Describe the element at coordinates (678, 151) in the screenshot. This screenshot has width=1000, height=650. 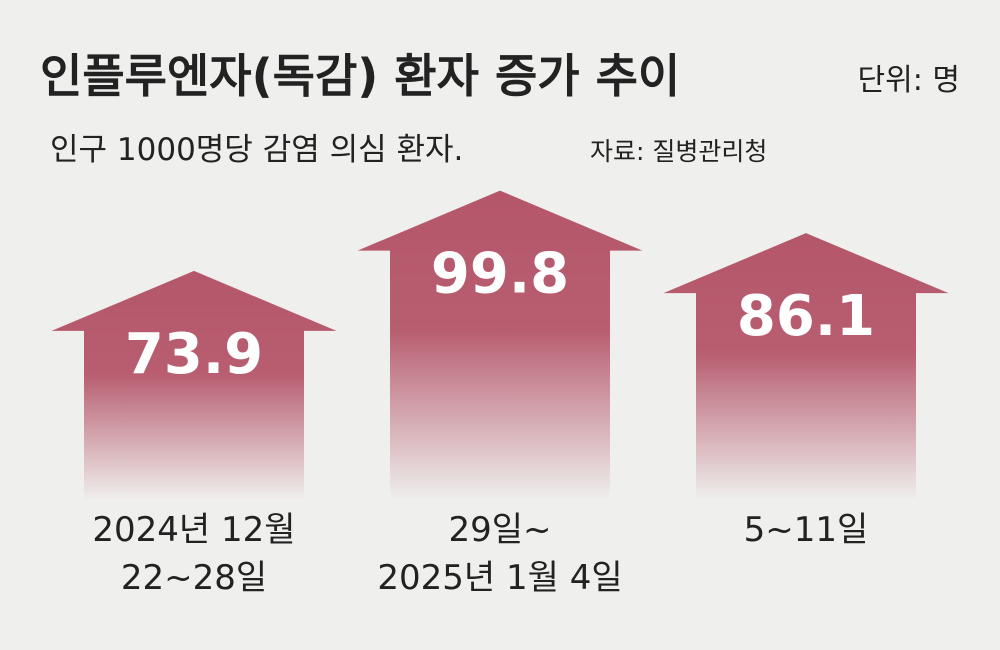
I see `source: 자료: 질병관리청` at that location.